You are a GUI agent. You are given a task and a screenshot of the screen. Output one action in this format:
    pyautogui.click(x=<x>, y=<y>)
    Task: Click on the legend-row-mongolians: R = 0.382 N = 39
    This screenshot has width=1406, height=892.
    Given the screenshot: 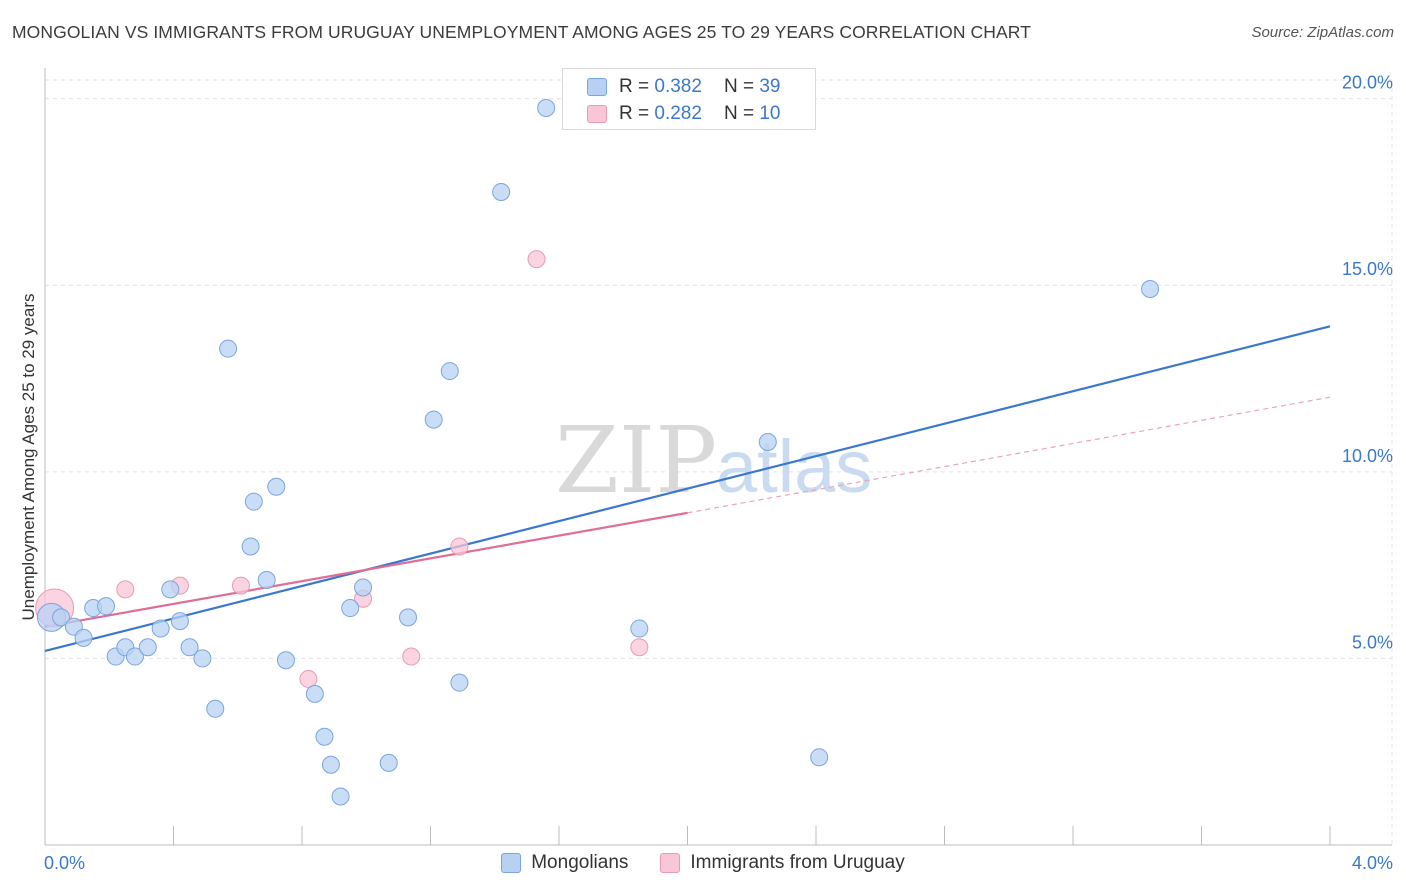 What is the action you would take?
    pyautogui.click(x=683, y=87)
    